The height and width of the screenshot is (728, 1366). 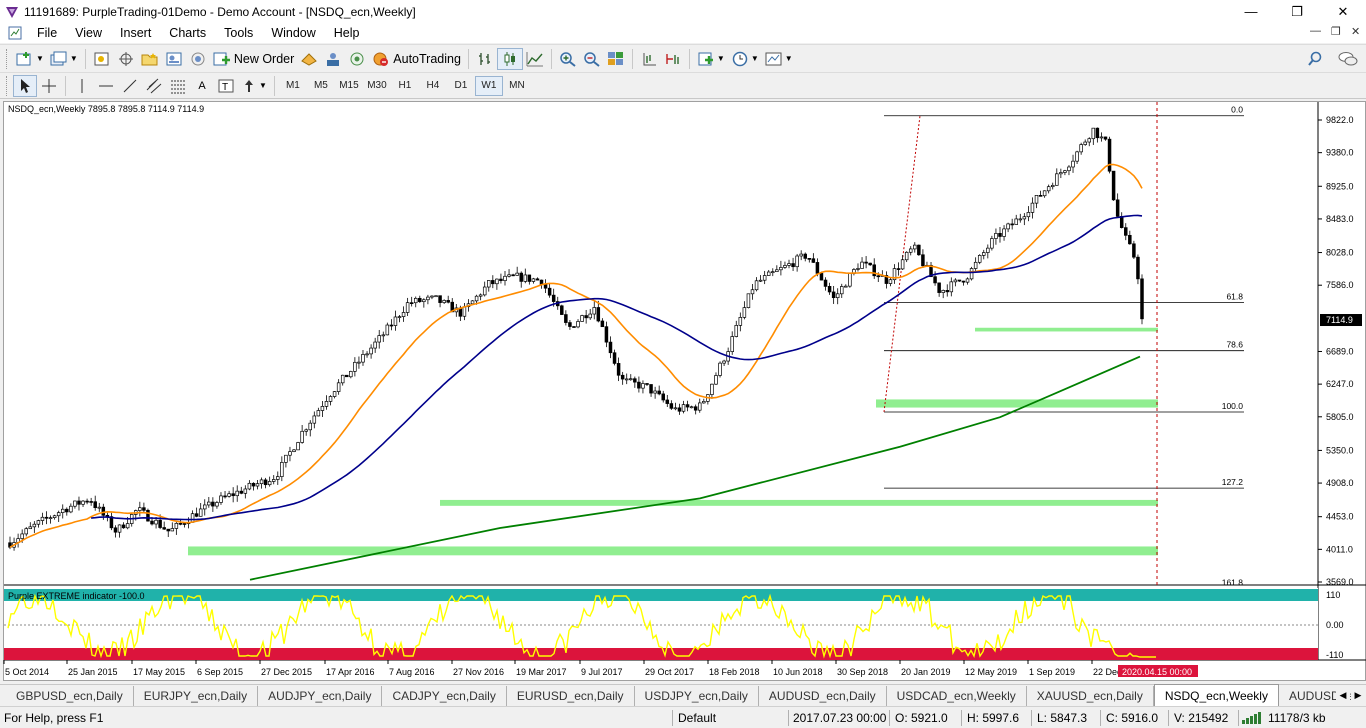 What do you see at coordinates (253, 59) in the screenshot?
I see `new-order-button: New Order` at bounding box center [253, 59].